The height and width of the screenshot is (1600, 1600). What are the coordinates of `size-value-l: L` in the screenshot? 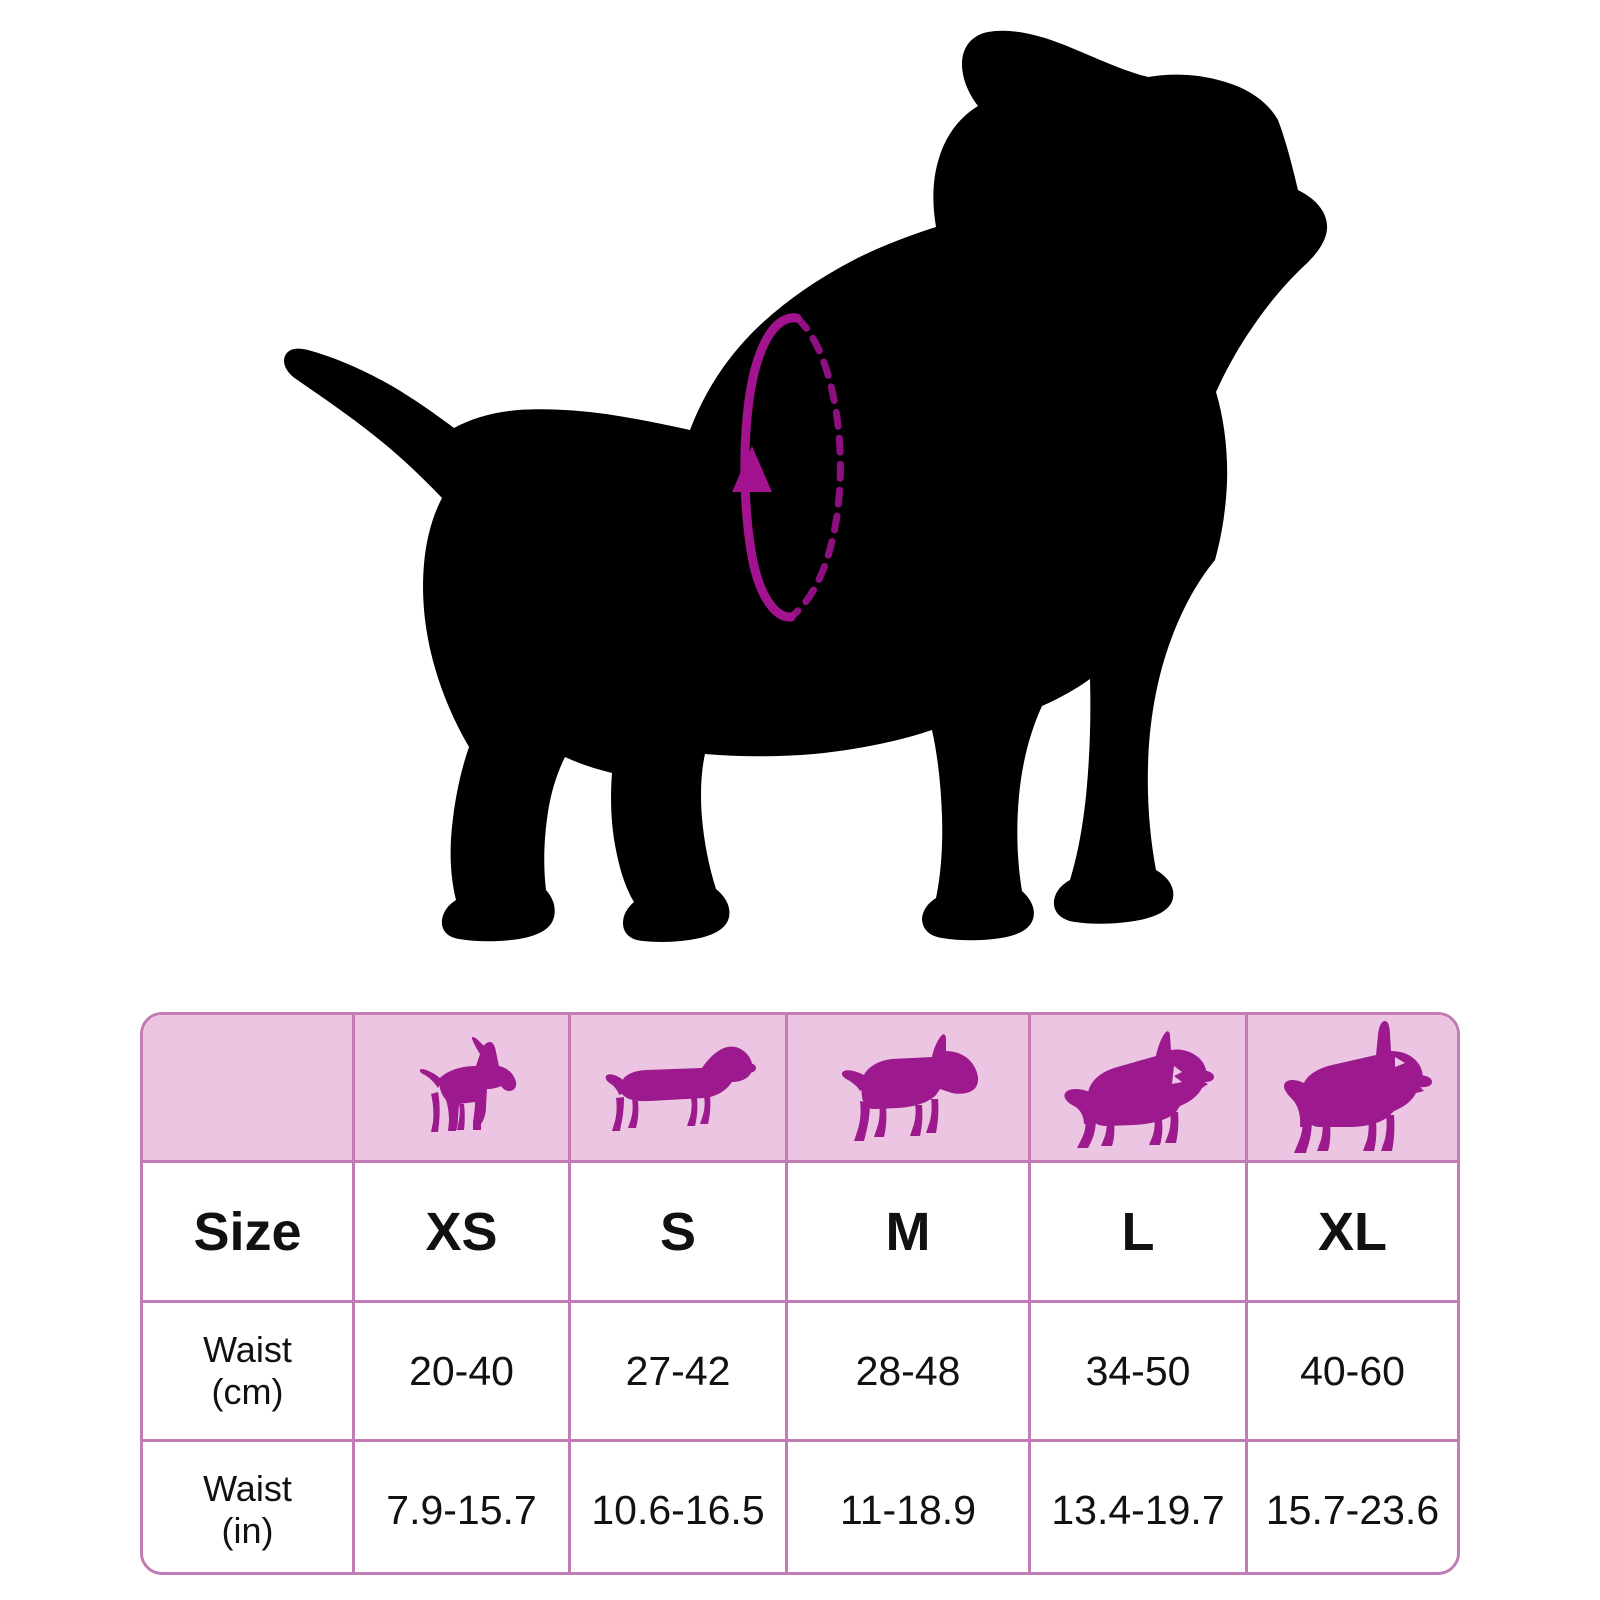 It's located at (1138, 1231).